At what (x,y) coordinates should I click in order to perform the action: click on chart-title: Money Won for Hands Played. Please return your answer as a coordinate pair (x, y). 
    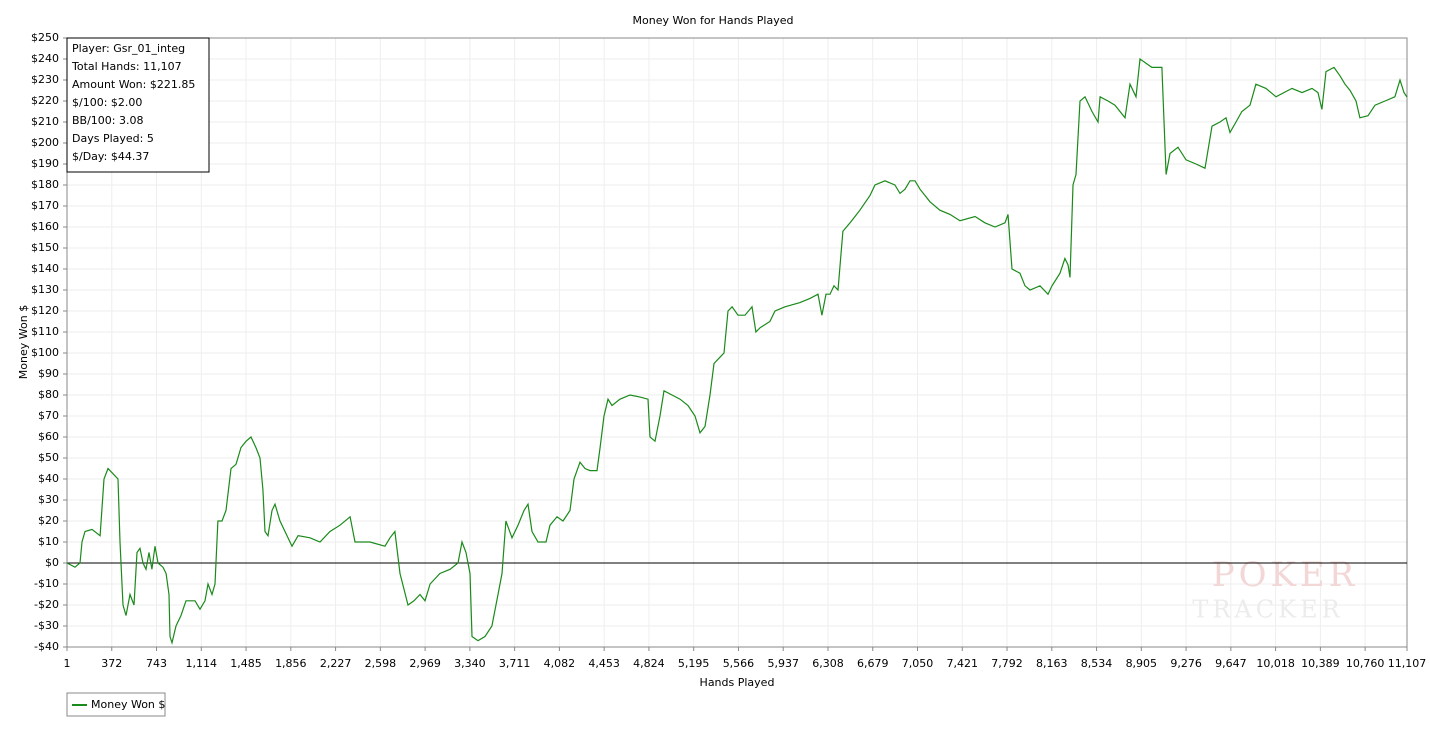
    Looking at the image, I should click on (713, 20).